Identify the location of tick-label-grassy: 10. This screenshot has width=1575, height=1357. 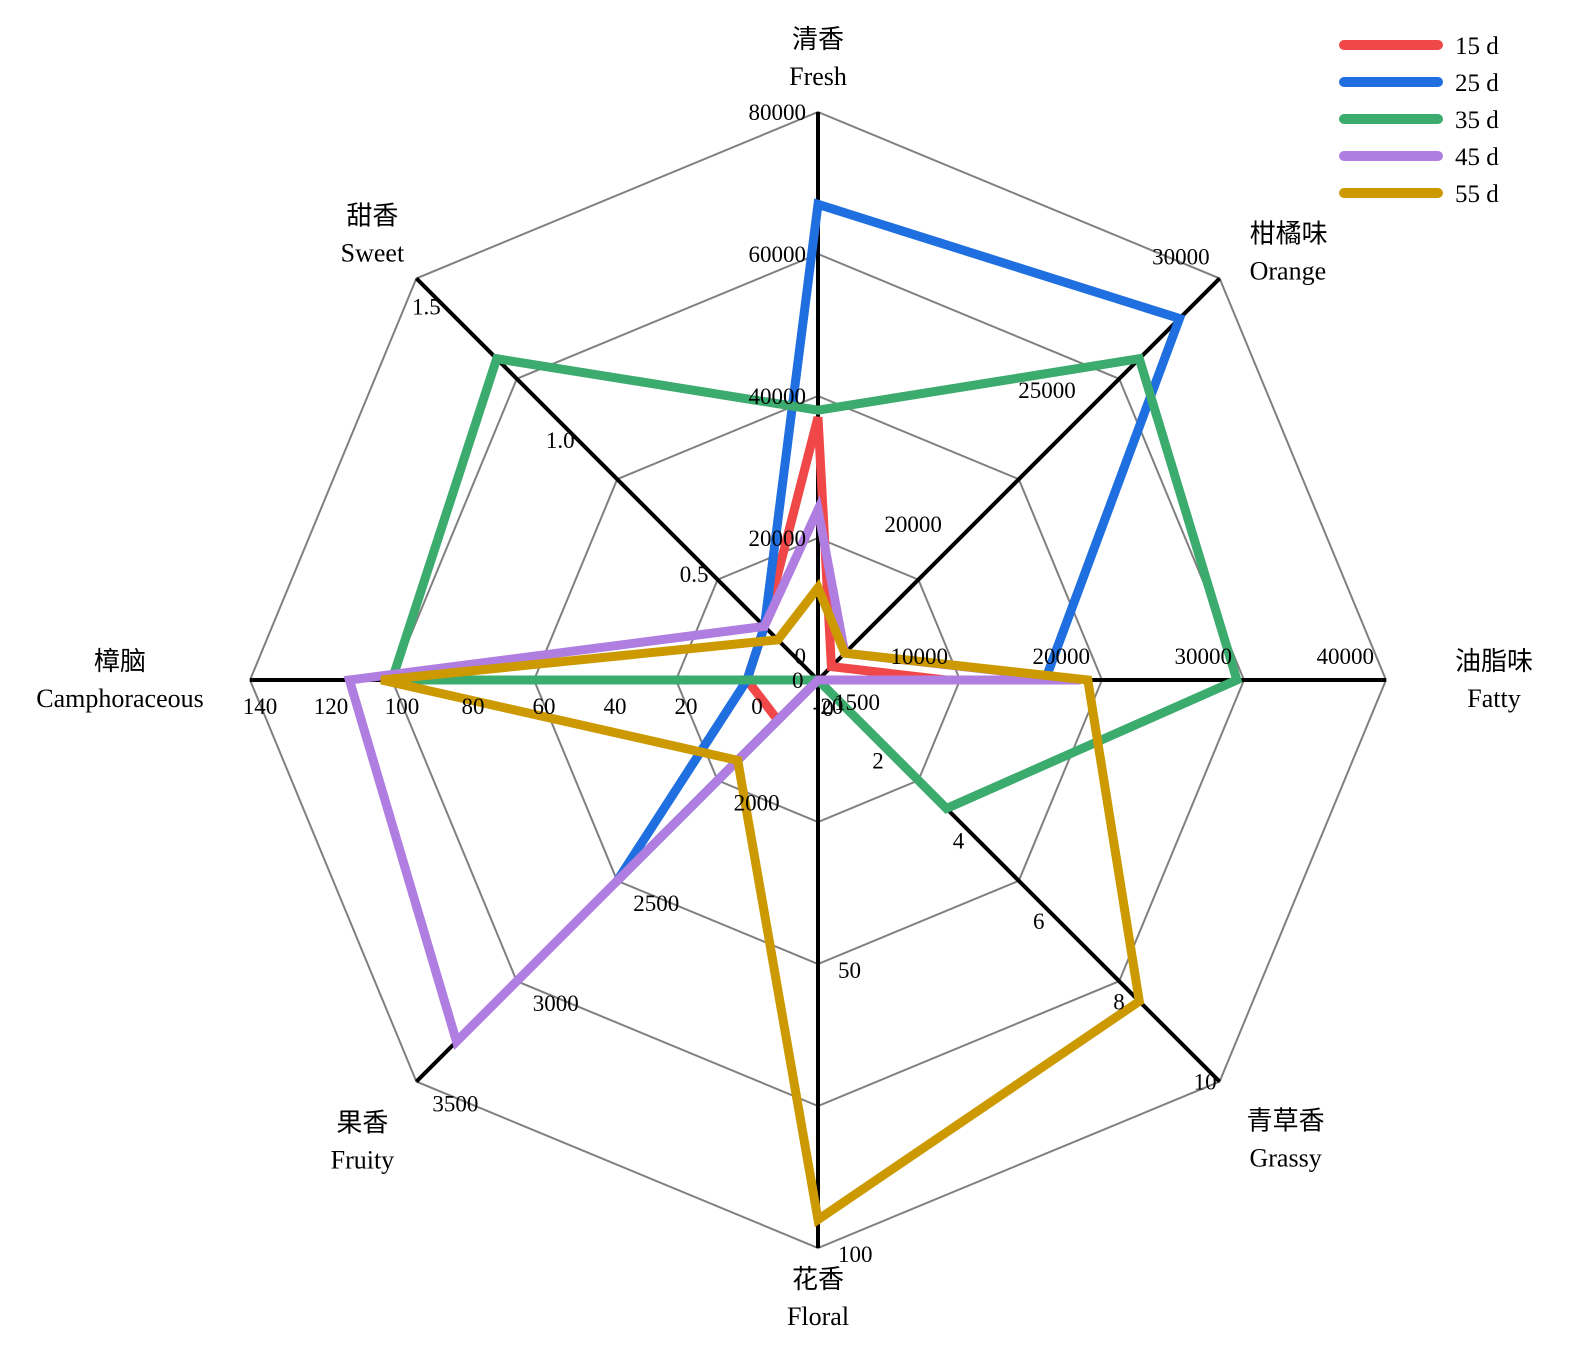
(1205, 1082).